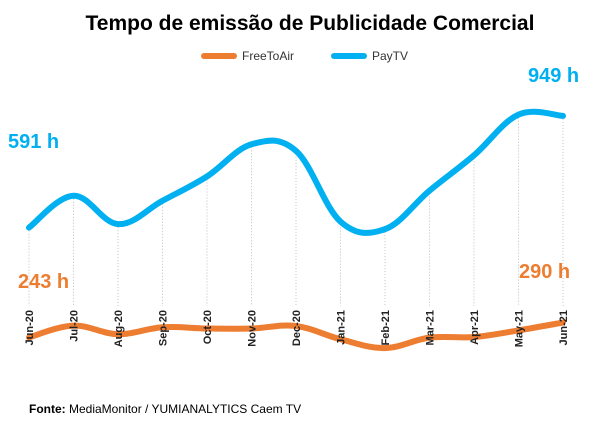  I want to click on legend-label-freetoair: FreeToAir, so click(268, 56).